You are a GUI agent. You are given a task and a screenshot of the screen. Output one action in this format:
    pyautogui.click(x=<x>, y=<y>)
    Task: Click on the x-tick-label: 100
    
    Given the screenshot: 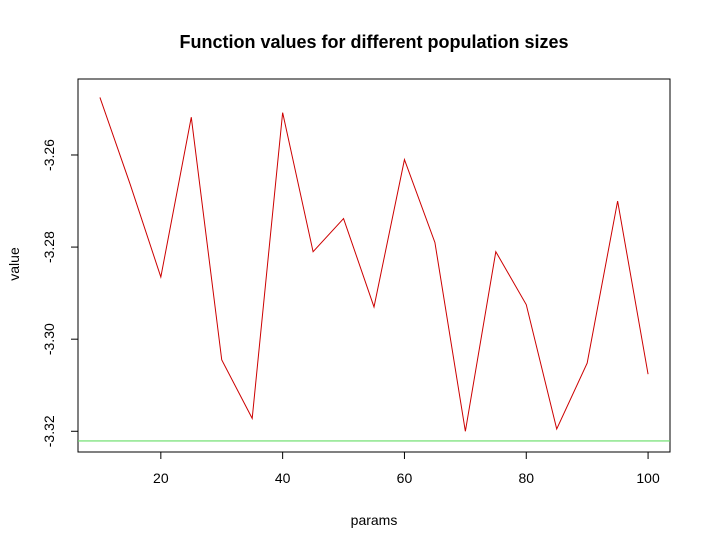 What is the action you would take?
    pyautogui.click(x=648, y=478)
    